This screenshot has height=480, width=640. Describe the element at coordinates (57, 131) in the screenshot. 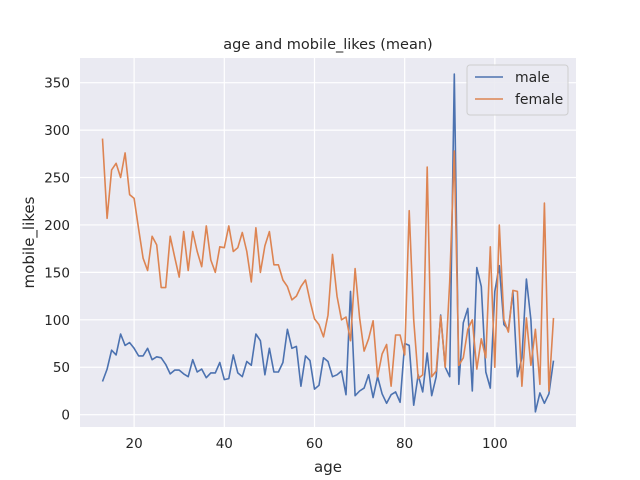

I see `y-tick-label: 300` at that location.